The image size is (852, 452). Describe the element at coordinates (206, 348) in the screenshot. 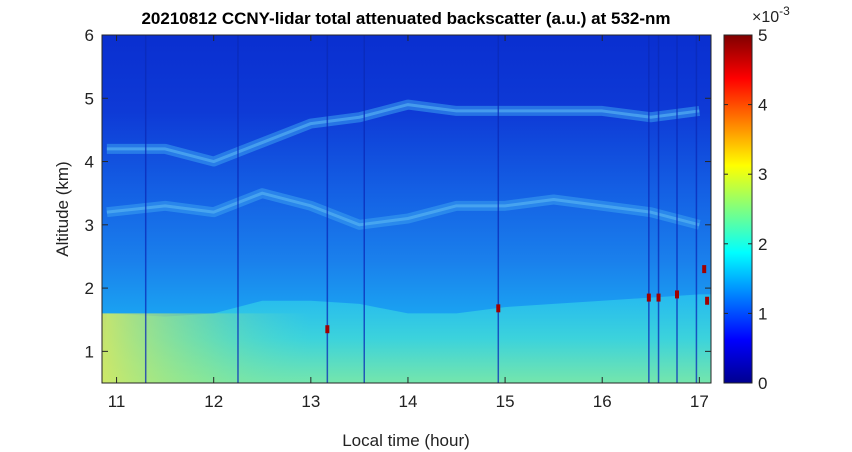

I see `surface-glow` at that location.